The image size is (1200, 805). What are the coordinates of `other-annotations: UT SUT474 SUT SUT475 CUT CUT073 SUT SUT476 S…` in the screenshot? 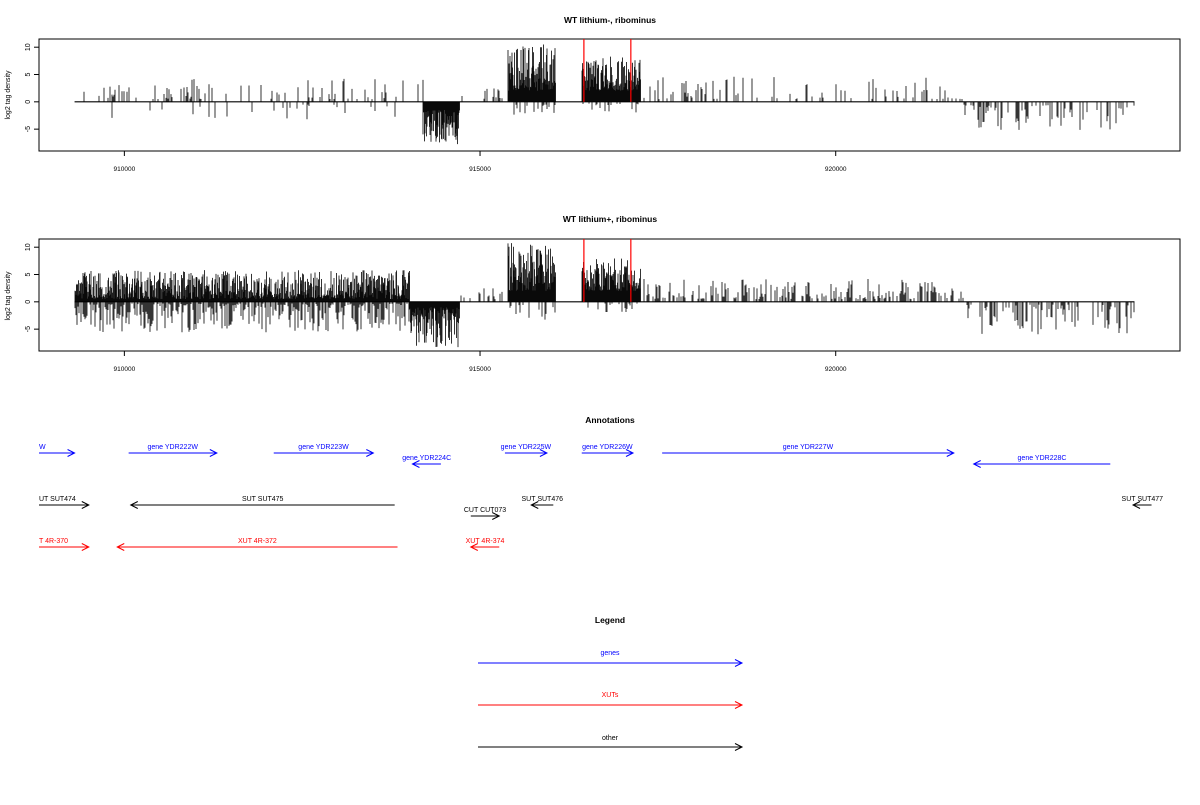 It's located at (601, 508).